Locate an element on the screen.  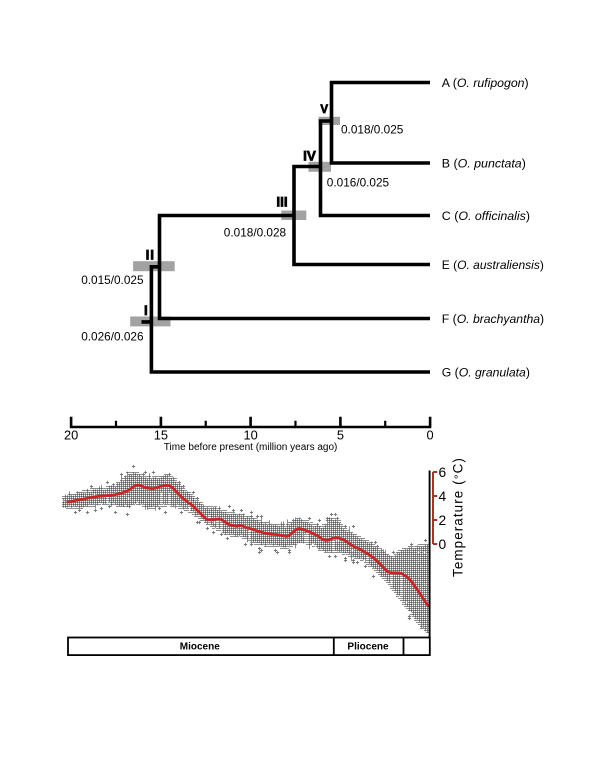
svg-text:Time before present (million y: Time before present (million years ago) is located at coordinates (251, 447).